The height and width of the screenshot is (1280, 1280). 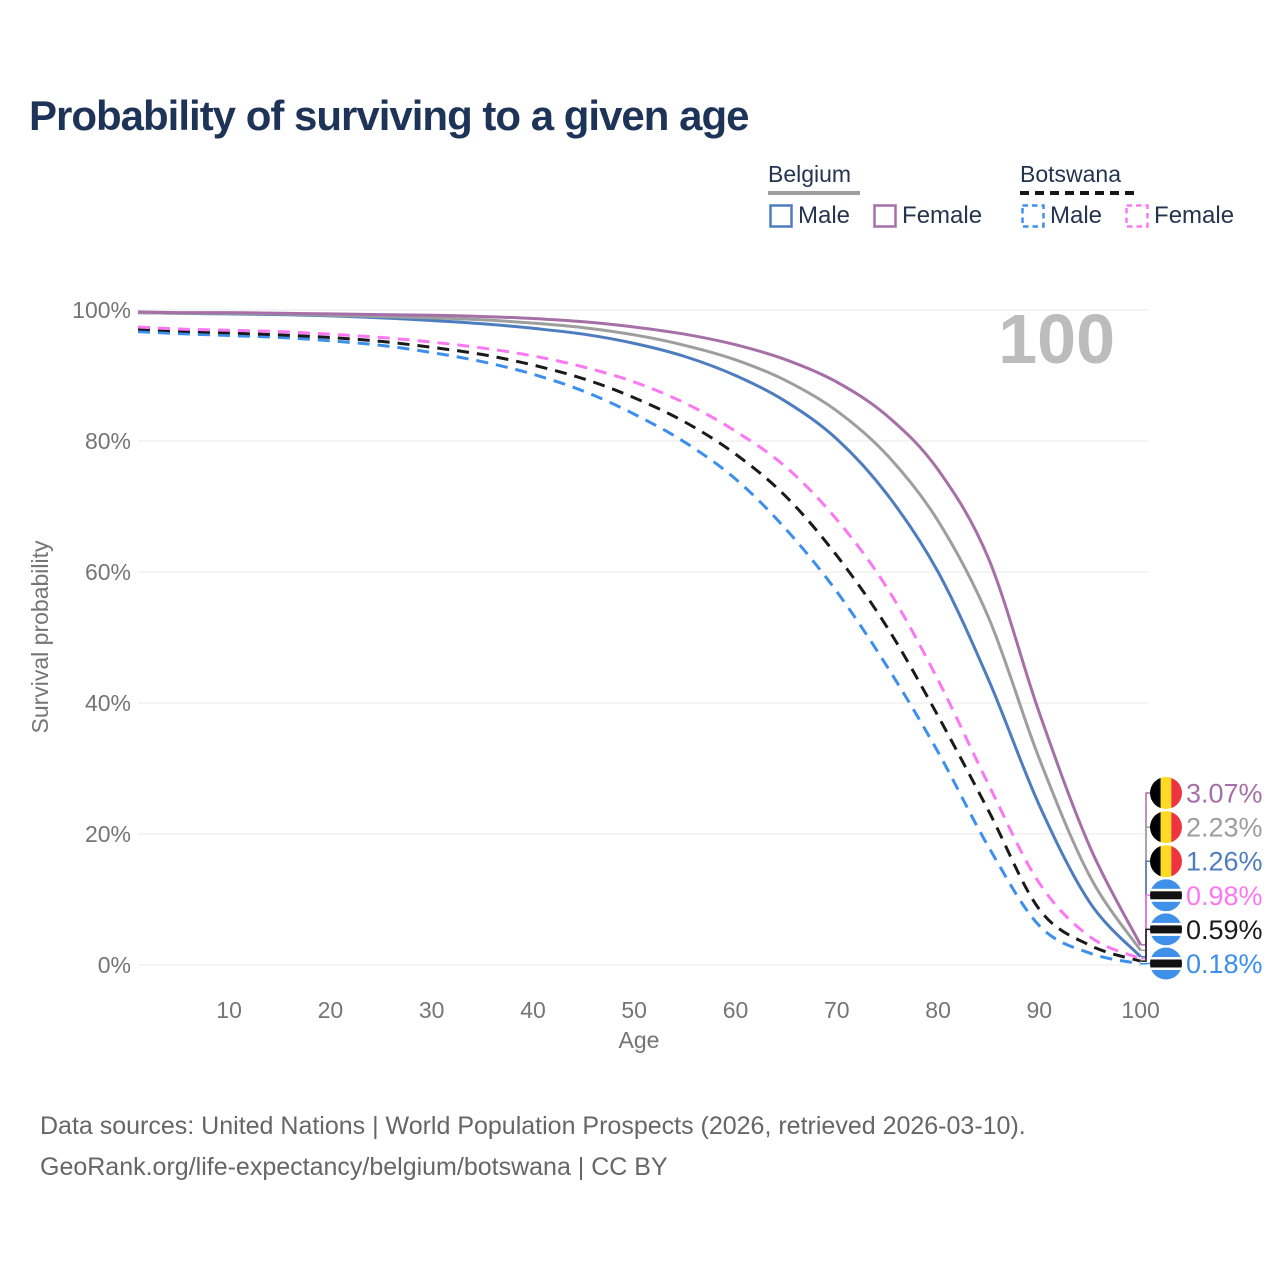 What do you see at coordinates (1224, 862) in the screenshot?
I see `end-label-belgium-male: 1.26%` at bounding box center [1224, 862].